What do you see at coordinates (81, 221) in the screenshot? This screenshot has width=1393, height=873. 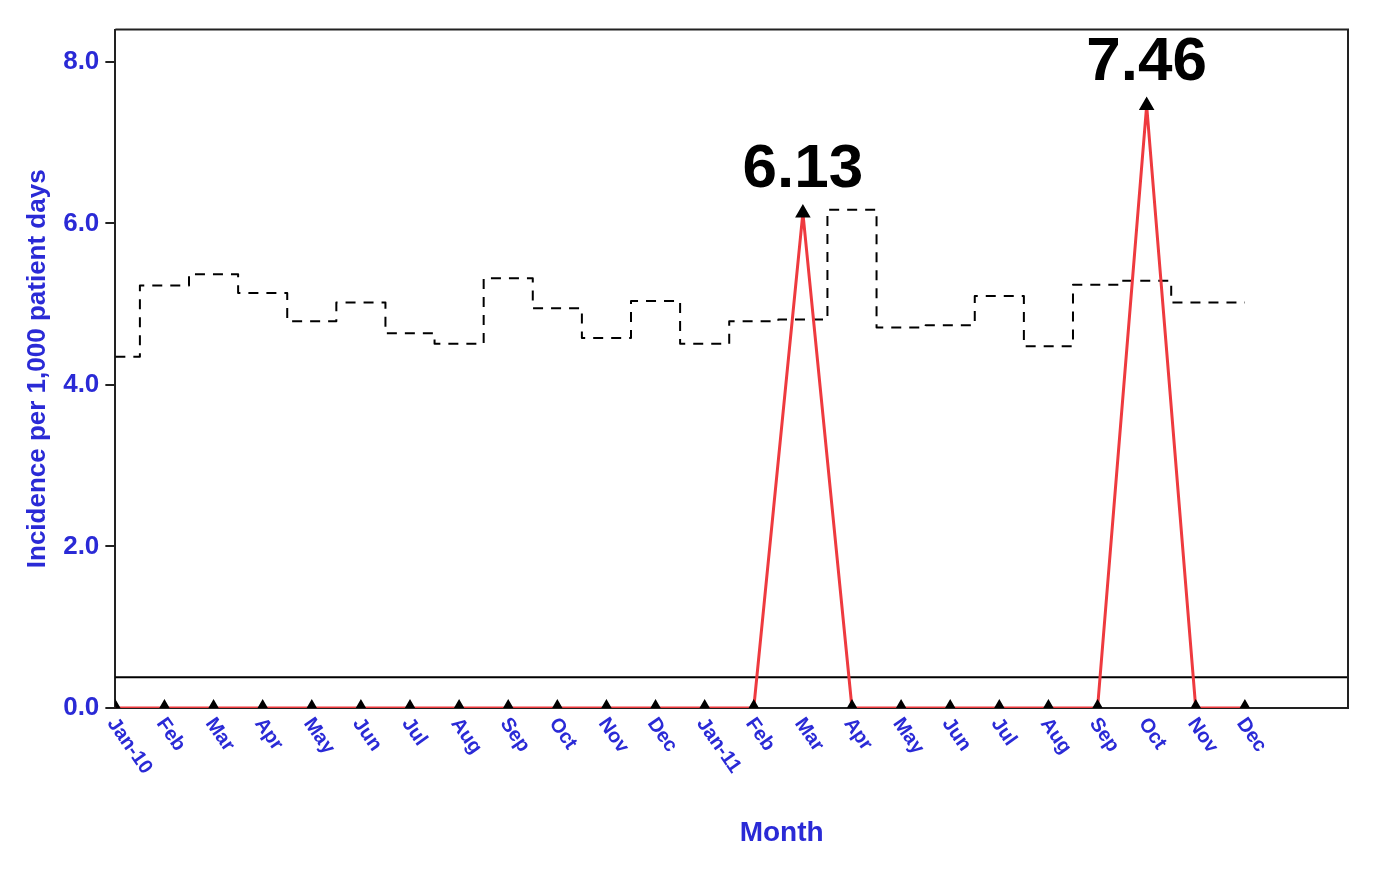 I see `y-tick-label: 6.0` at bounding box center [81, 221].